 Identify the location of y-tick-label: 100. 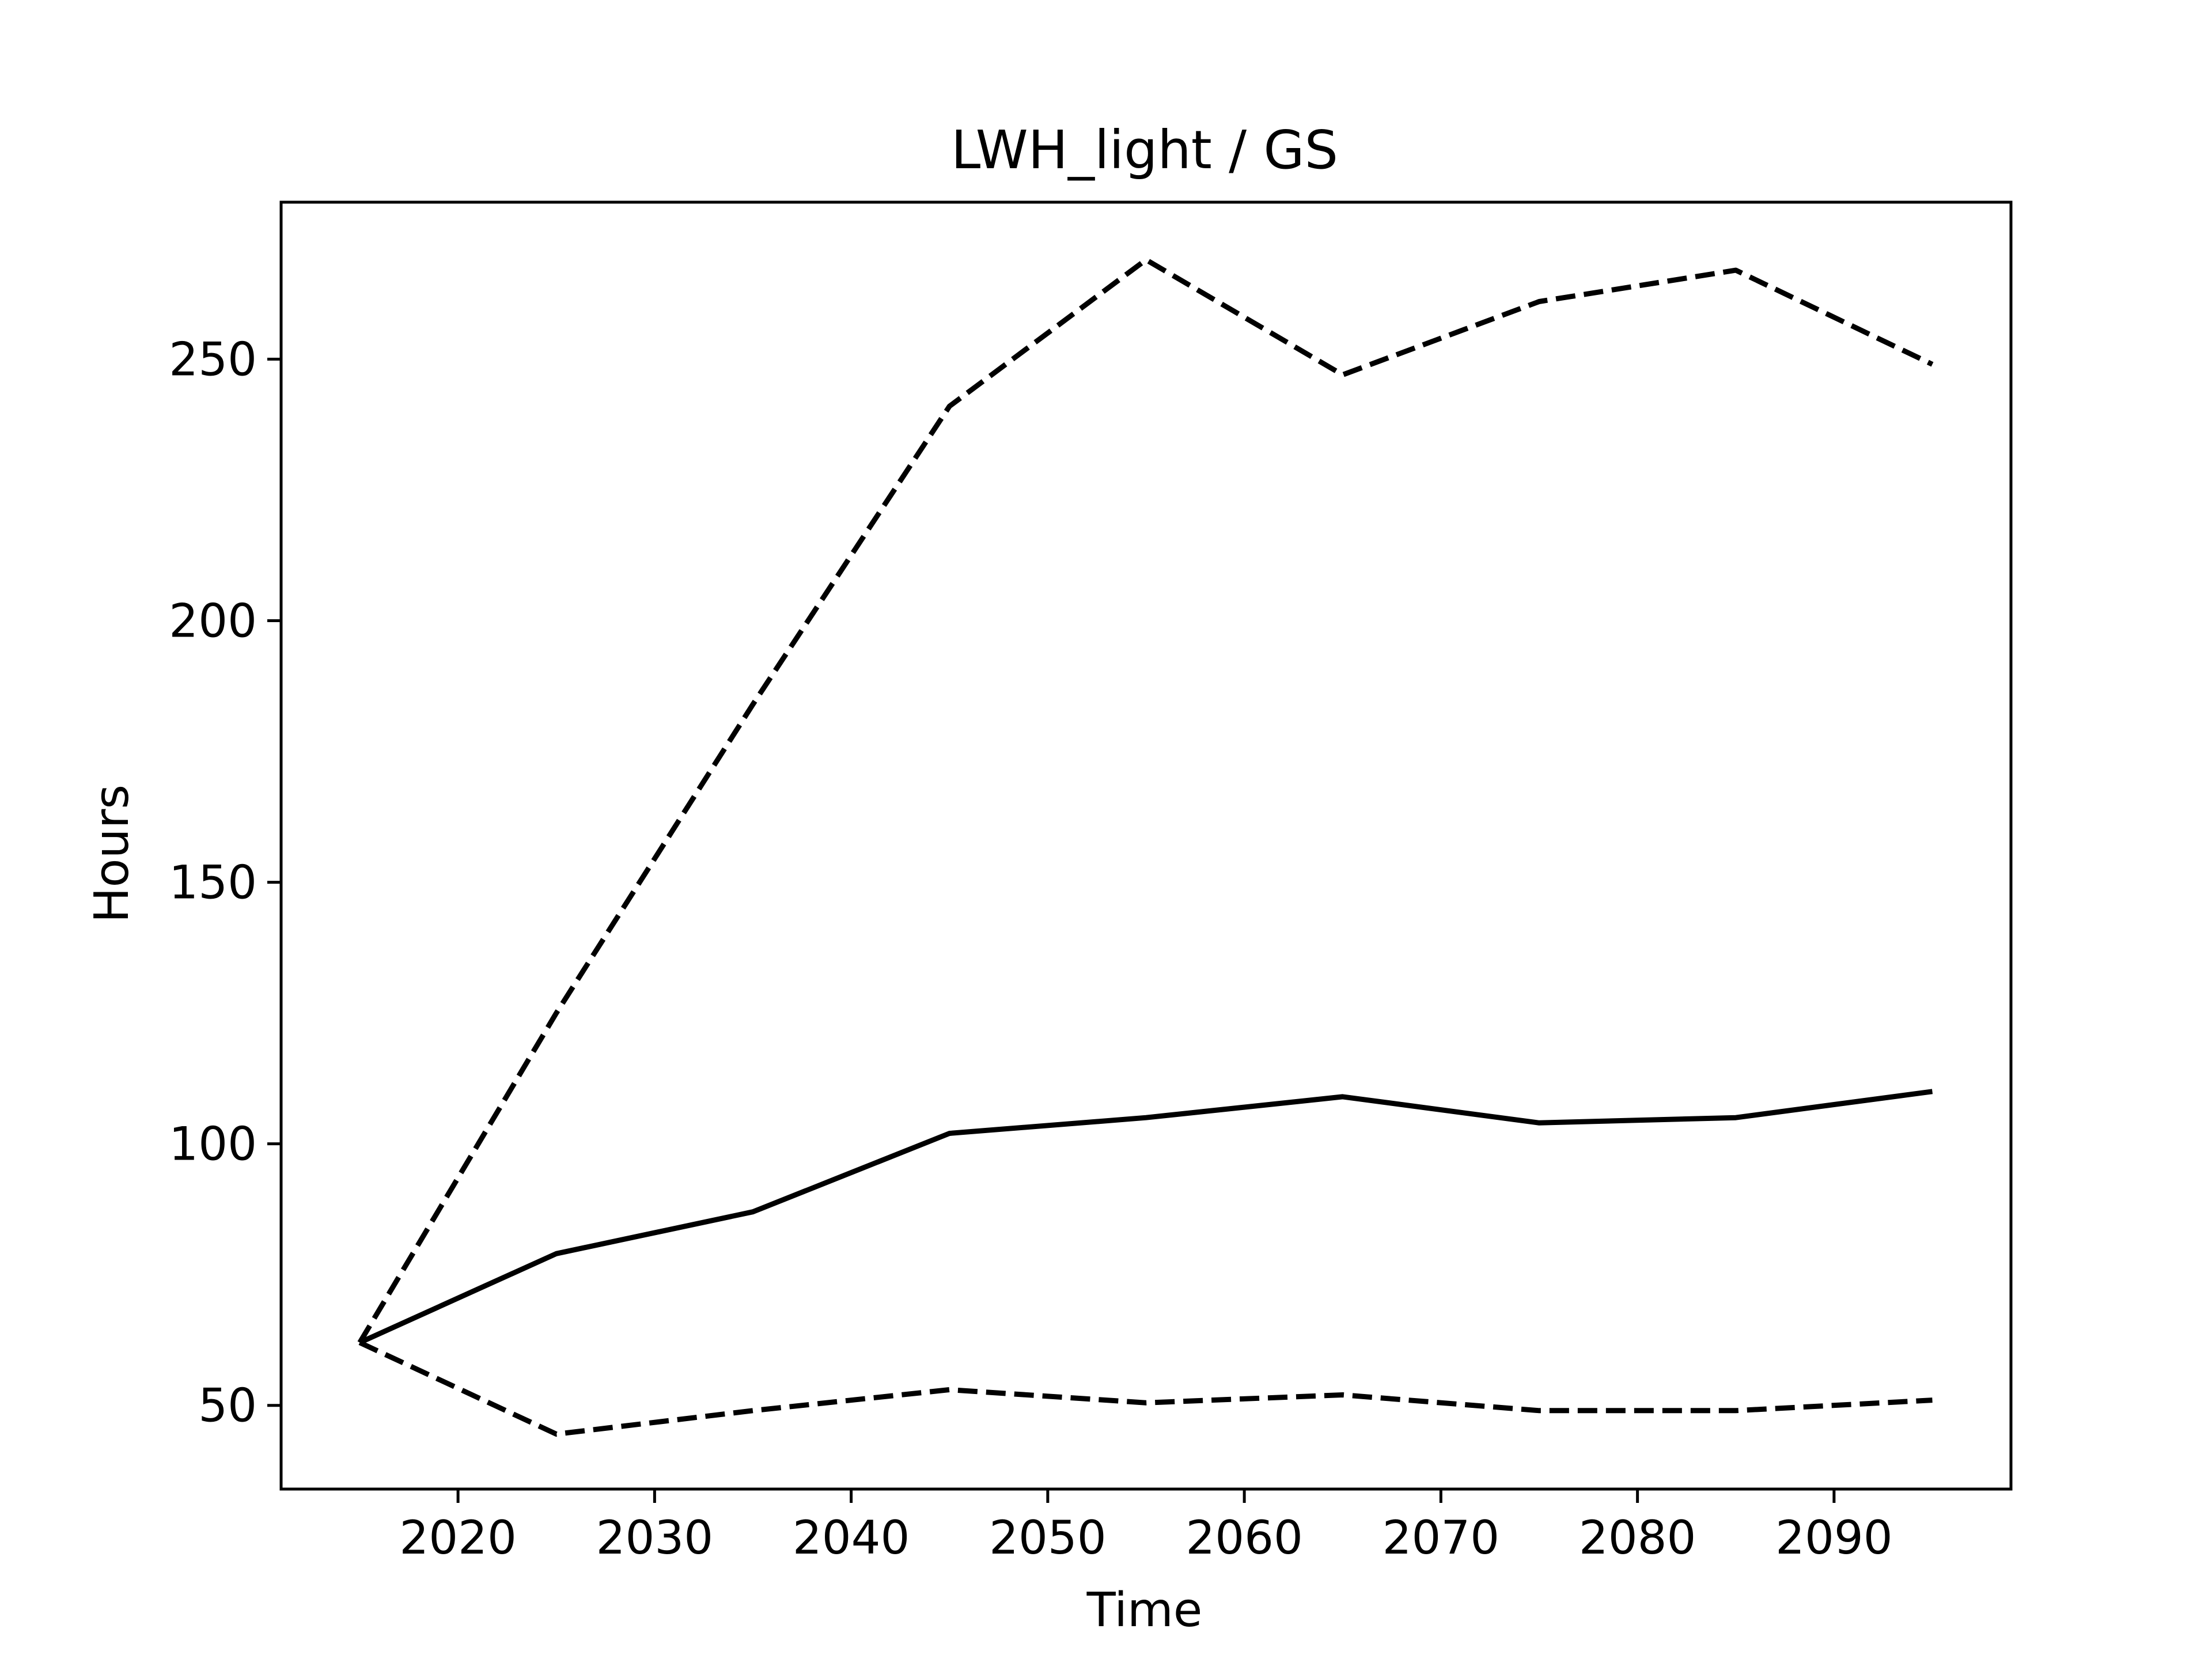
(213, 1144).